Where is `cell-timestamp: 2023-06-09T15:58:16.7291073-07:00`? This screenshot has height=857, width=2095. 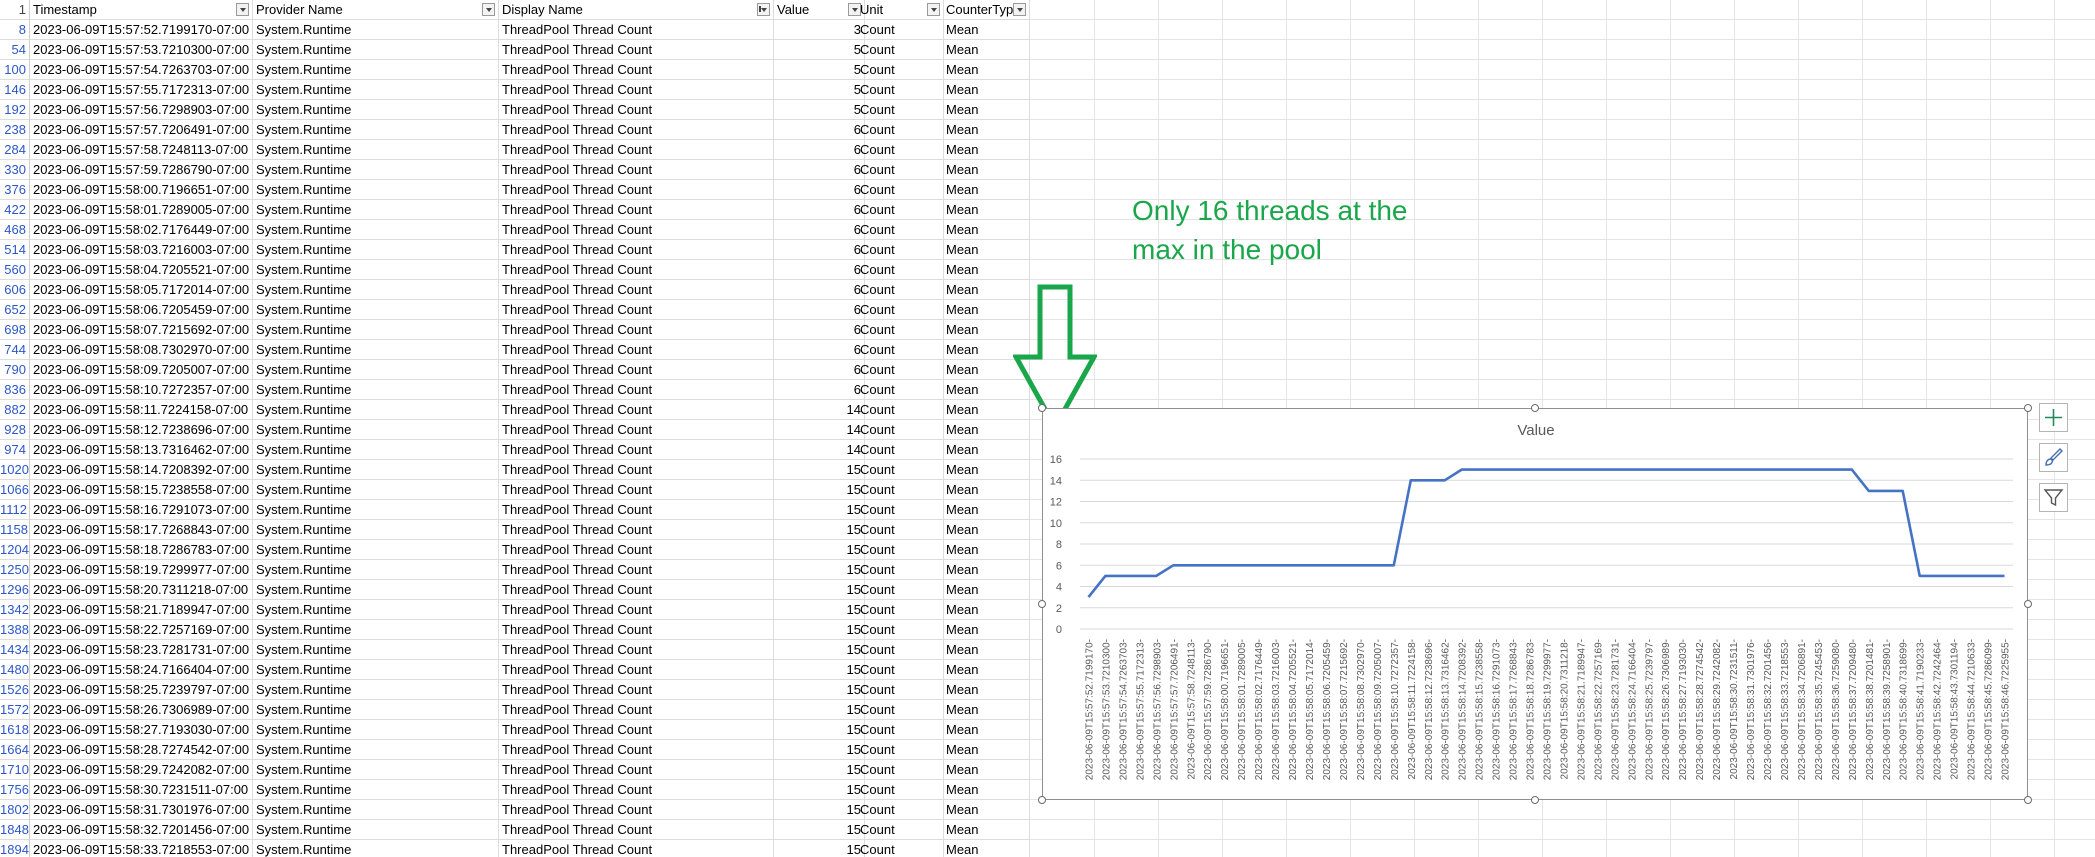
cell-timestamp: 2023-06-09T15:58:16.7291073-07:00 is located at coordinates (141, 510).